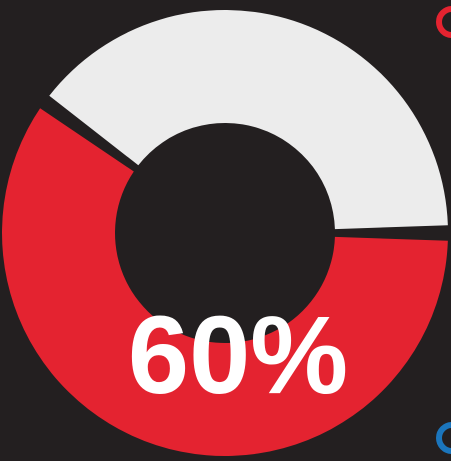 The width and height of the screenshot is (451, 461). What do you see at coordinates (443, 22) in the screenshot?
I see `red-ring-decoration` at bounding box center [443, 22].